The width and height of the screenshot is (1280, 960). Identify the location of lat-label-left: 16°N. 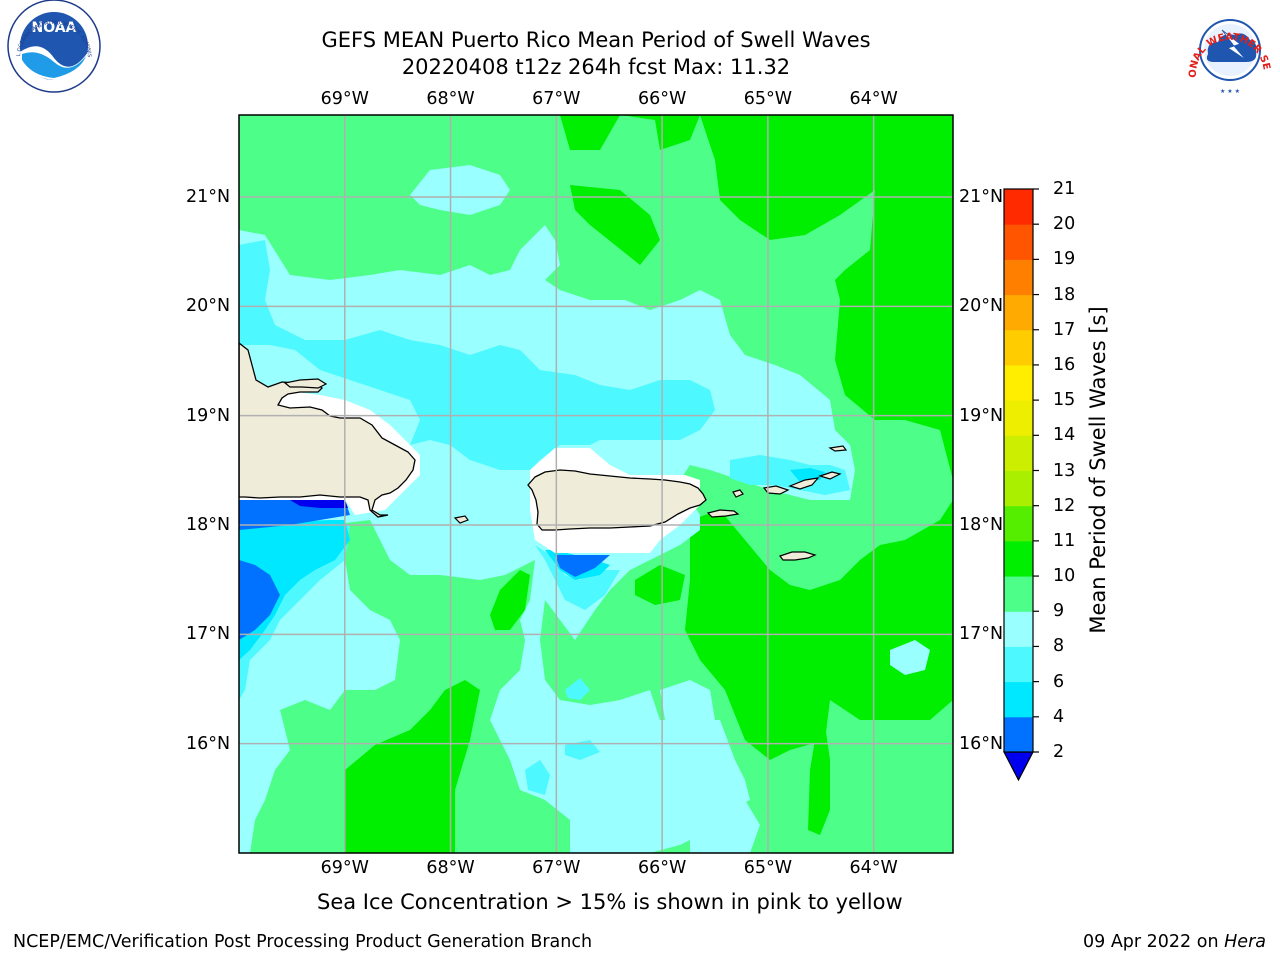
(208, 743).